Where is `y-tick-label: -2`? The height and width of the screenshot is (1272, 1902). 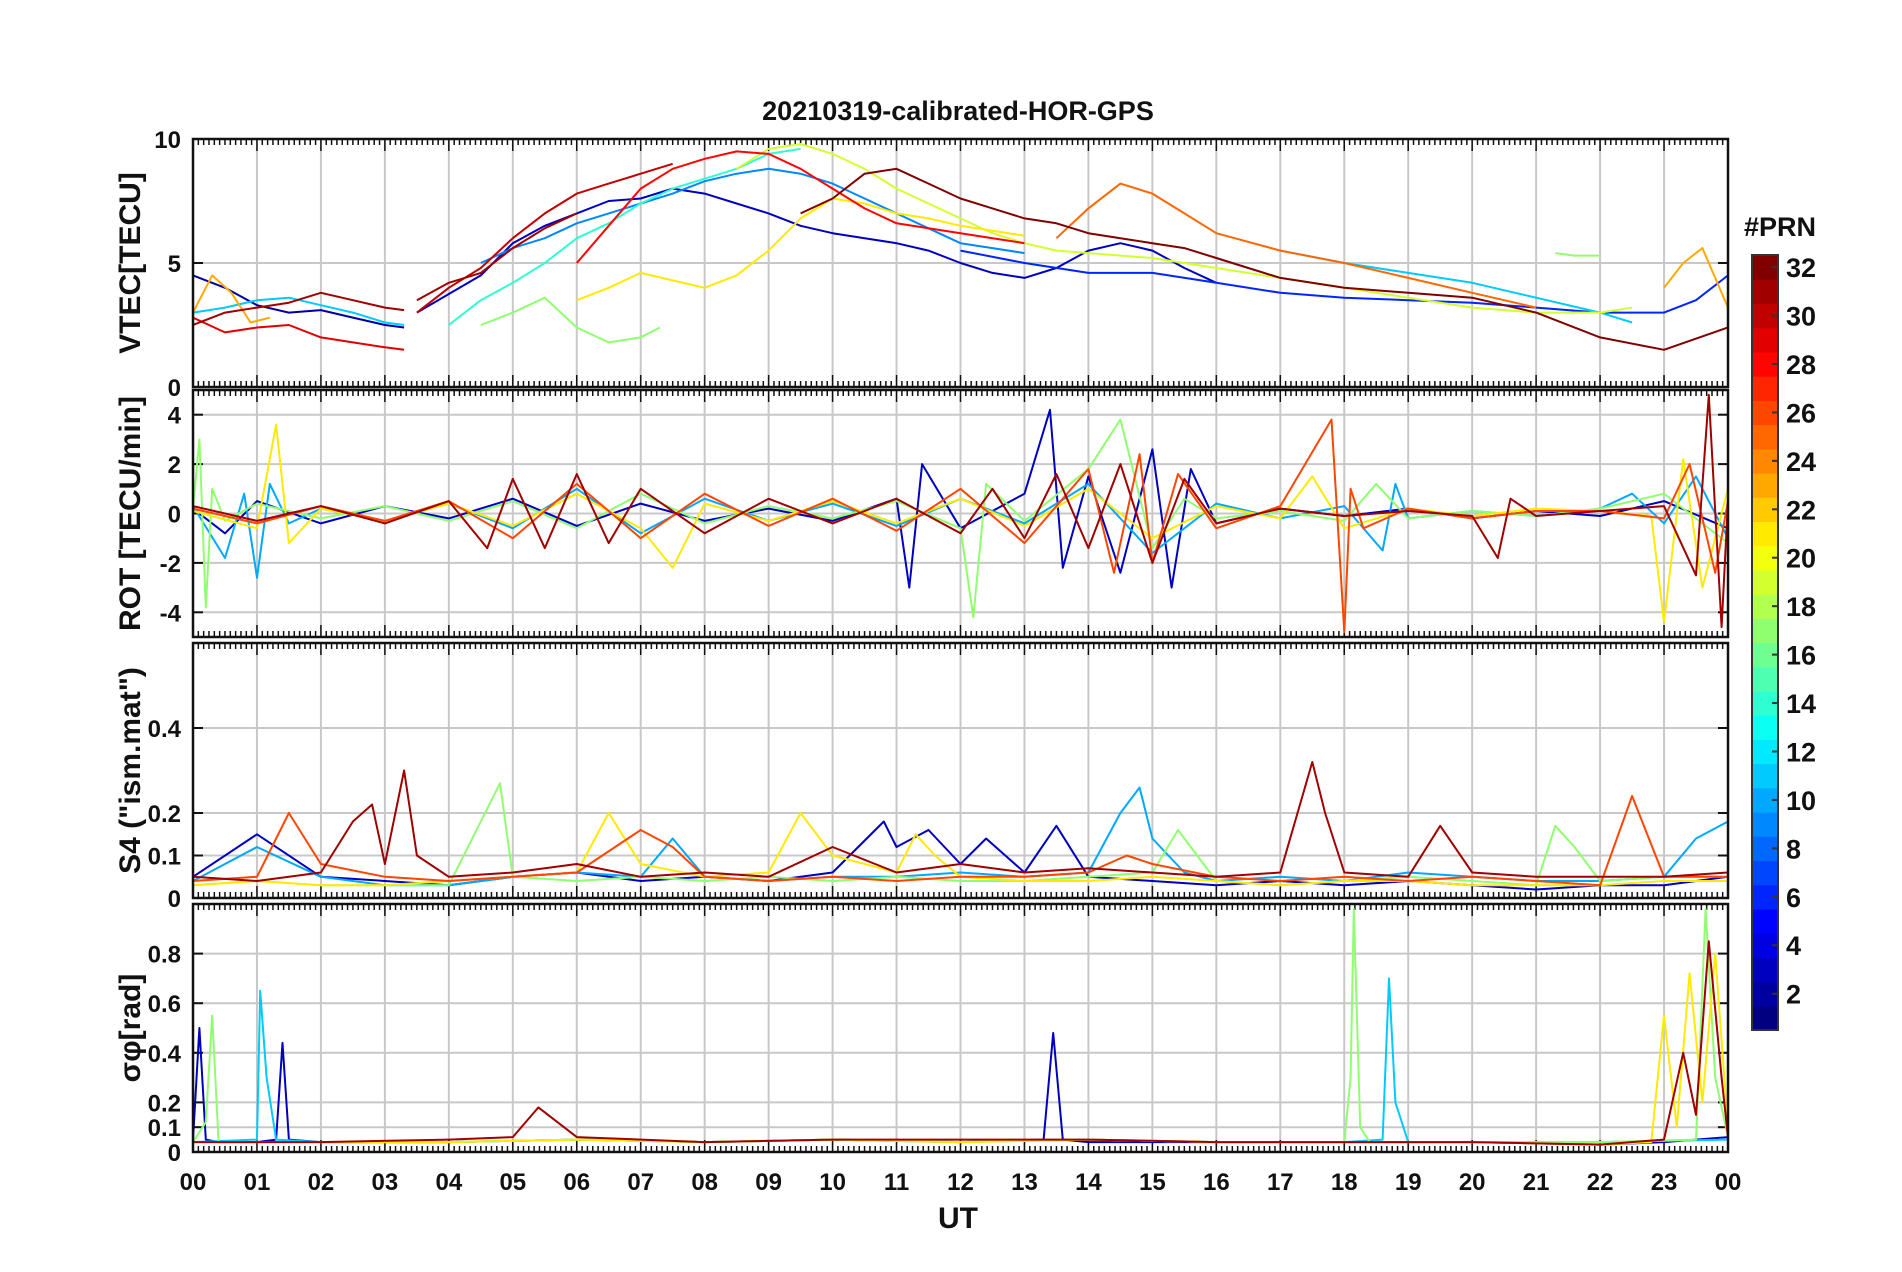
y-tick-label: -2 is located at coordinates (170, 564).